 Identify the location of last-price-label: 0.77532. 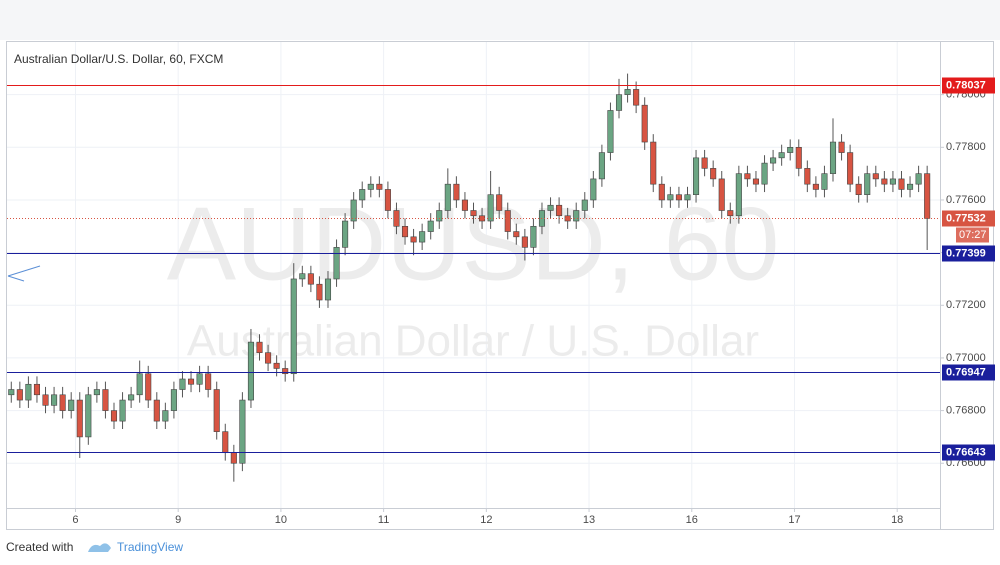
(966, 218).